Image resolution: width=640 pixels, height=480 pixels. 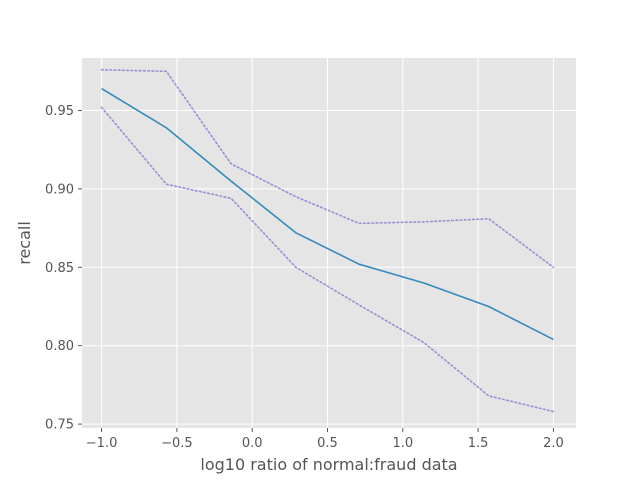 I want to click on y-axis-ticks: 0.75 0.80 0.85 0.90 0.95, so click(x=63, y=268).